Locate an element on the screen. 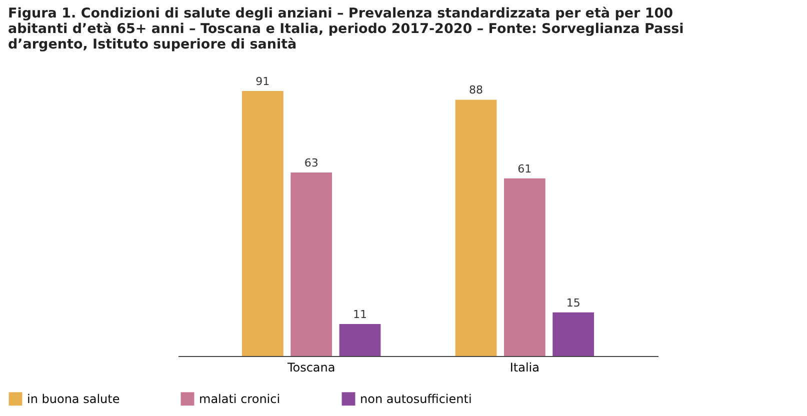 This screenshot has width=807, height=416. text: Figura 1. Condizioni di salute degli anziani – Prevalenza standardizzata per età per 100 is located at coordinates (341, 14).